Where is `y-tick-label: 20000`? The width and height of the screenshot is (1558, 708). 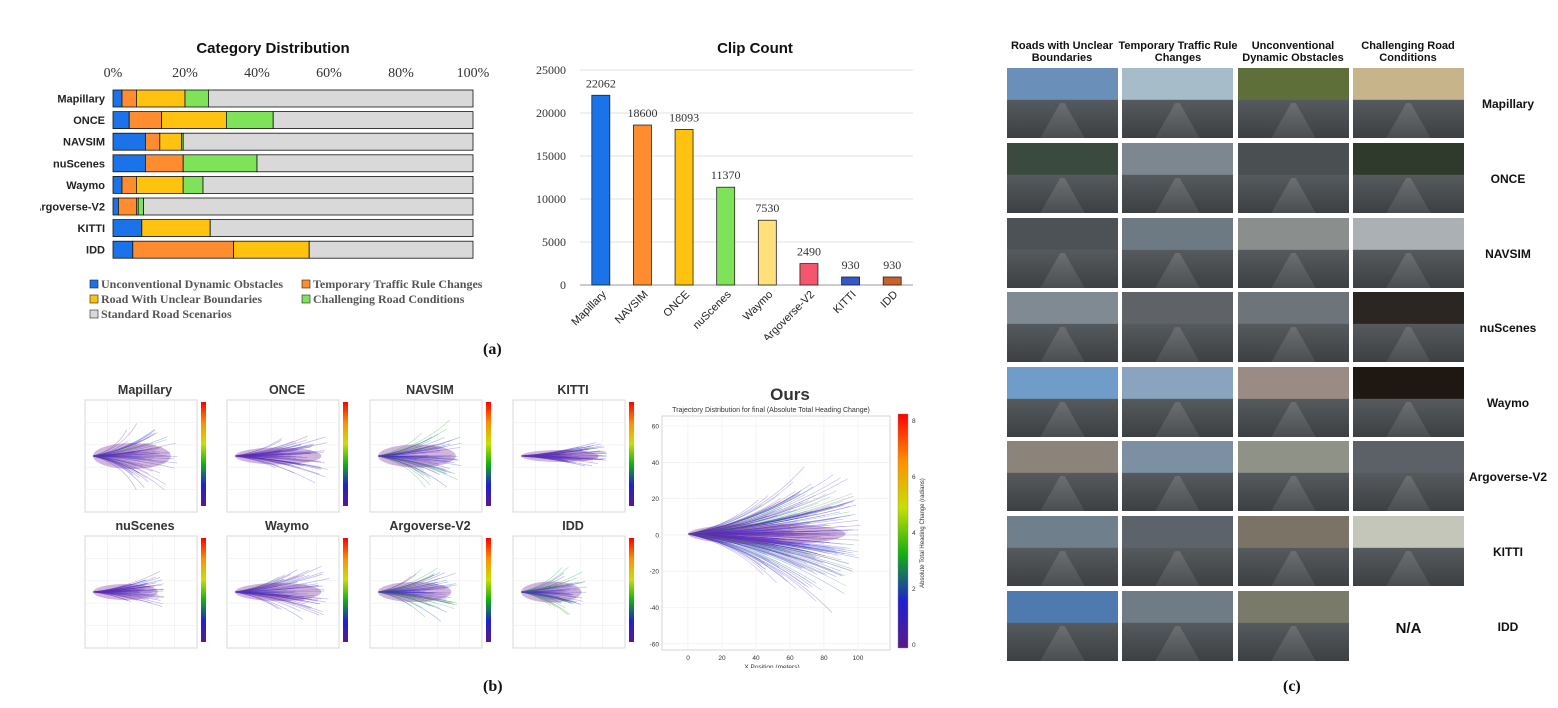 y-tick-label: 20000 is located at coordinates (551, 113).